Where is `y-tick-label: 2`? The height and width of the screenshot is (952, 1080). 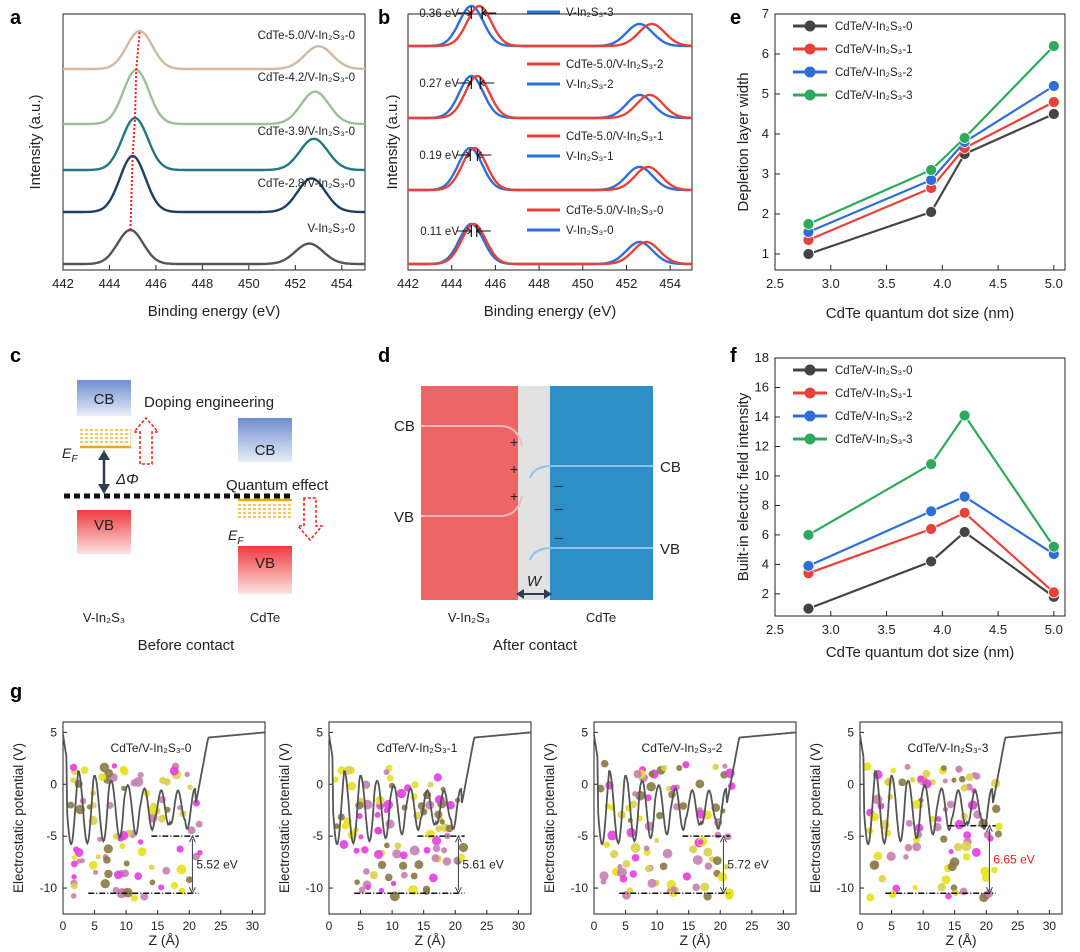
y-tick-label: 2 is located at coordinates (765, 593).